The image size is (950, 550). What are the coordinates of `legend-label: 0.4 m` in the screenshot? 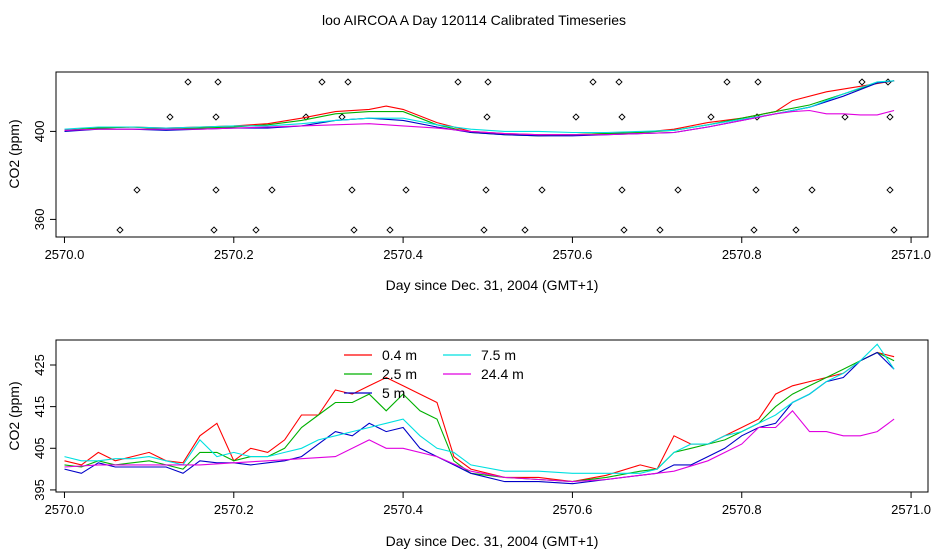 It's located at (399, 355).